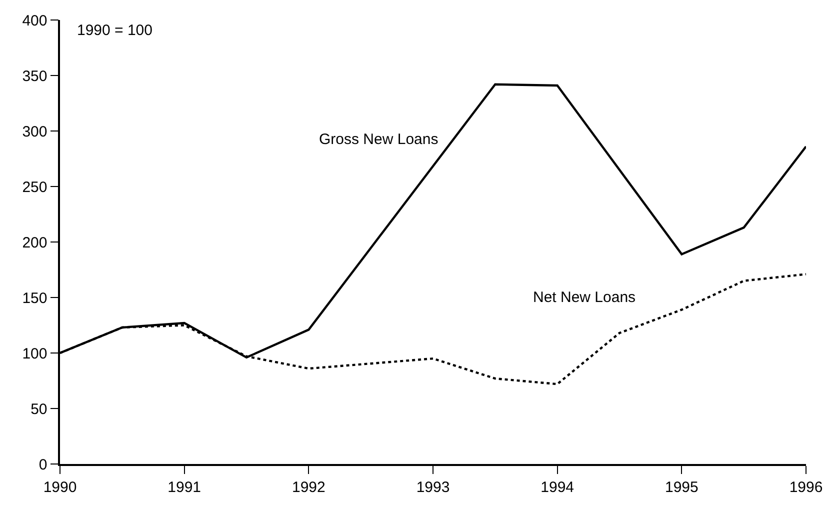 The height and width of the screenshot is (519, 832). What do you see at coordinates (35, 131) in the screenshot?
I see `y-tick-label: 300` at bounding box center [35, 131].